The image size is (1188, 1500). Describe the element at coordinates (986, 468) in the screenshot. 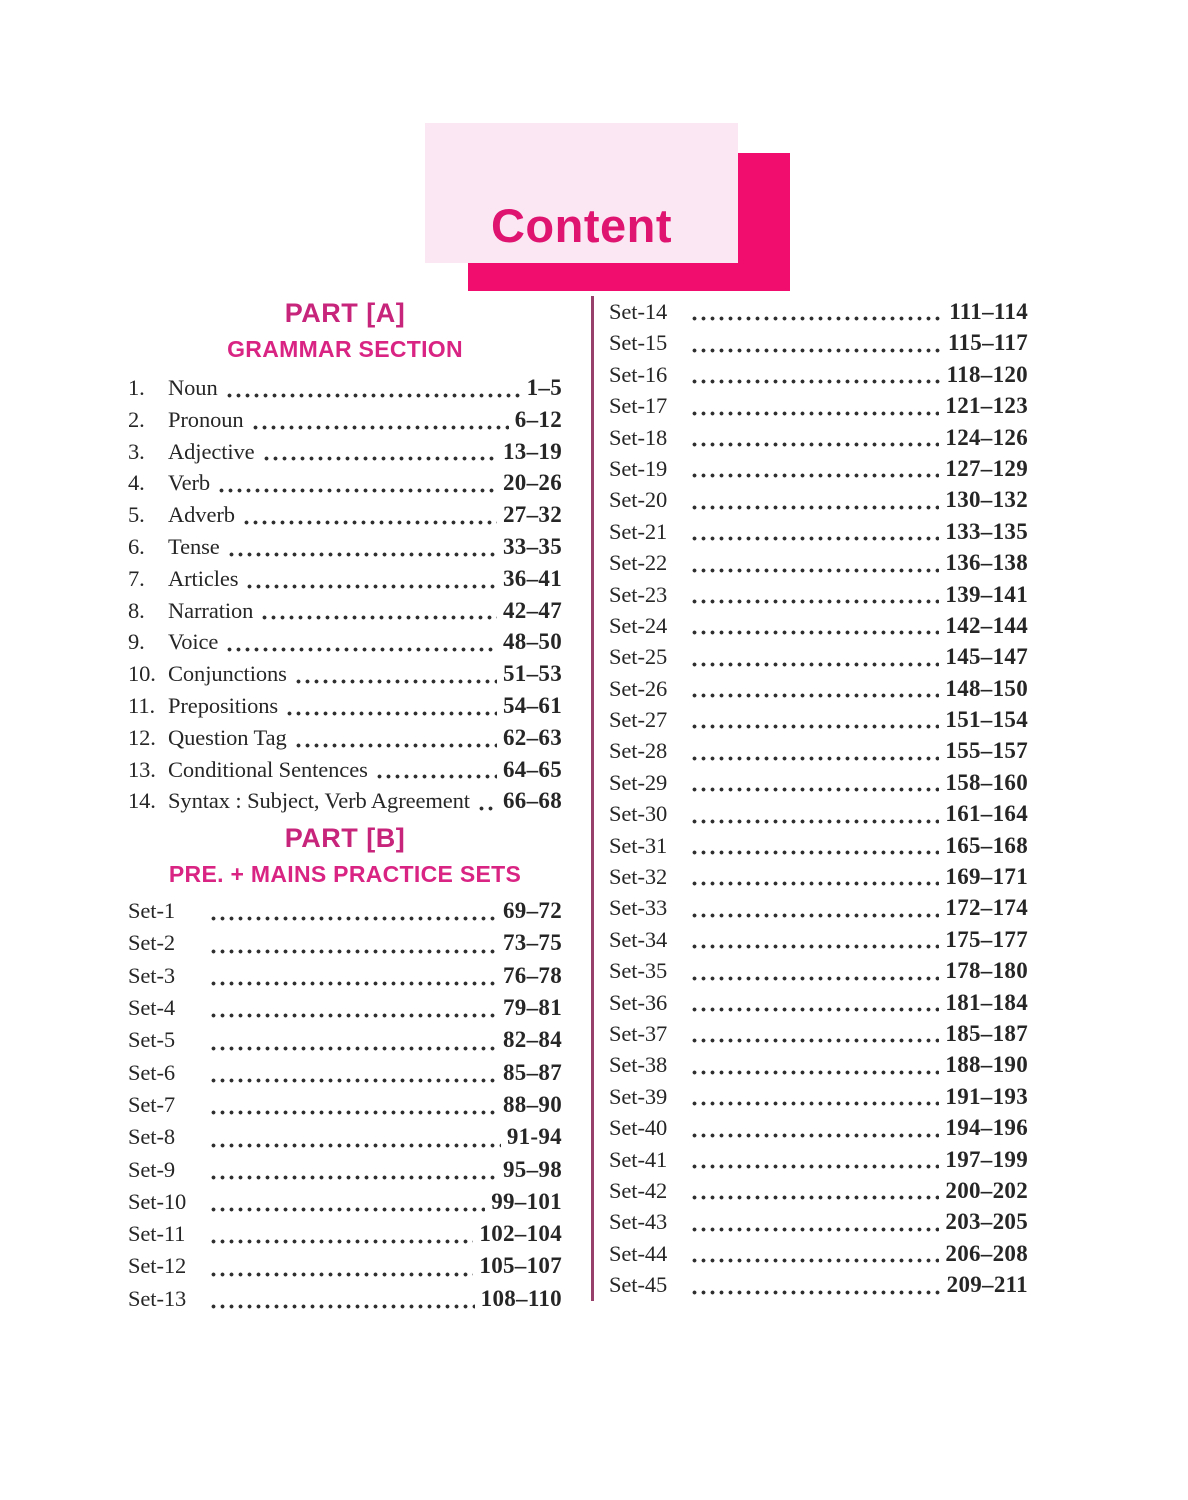

I see `toc-item-pages: 127–129` at that location.